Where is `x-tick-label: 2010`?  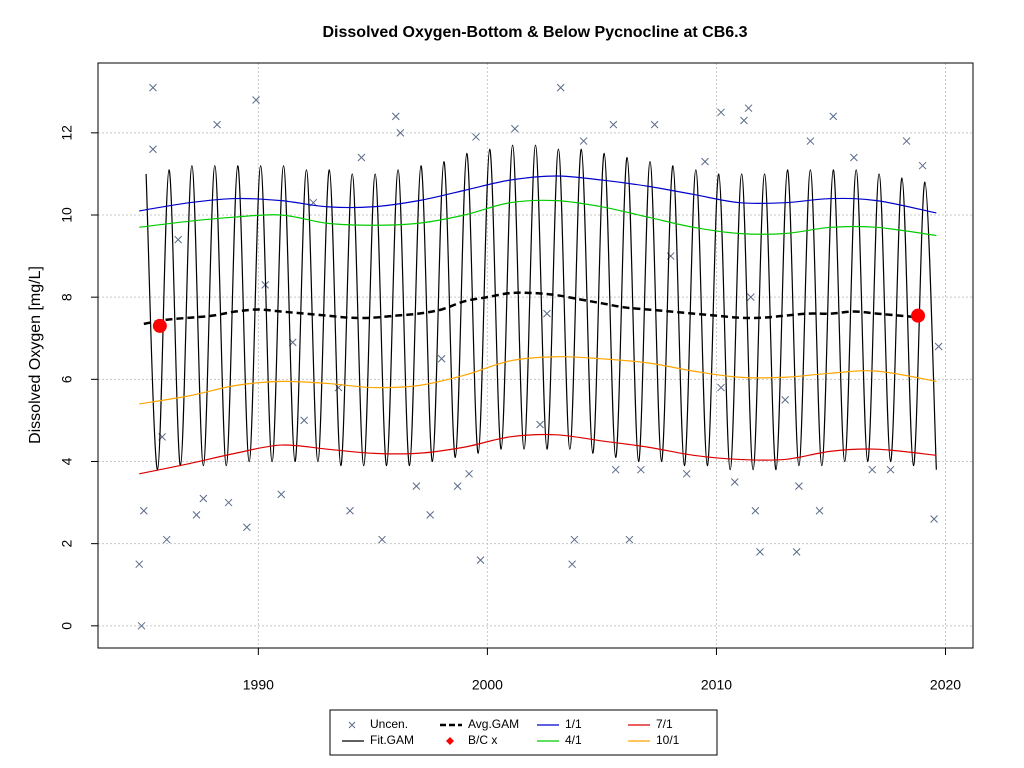
x-tick-label: 2010 is located at coordinates (716, 685).